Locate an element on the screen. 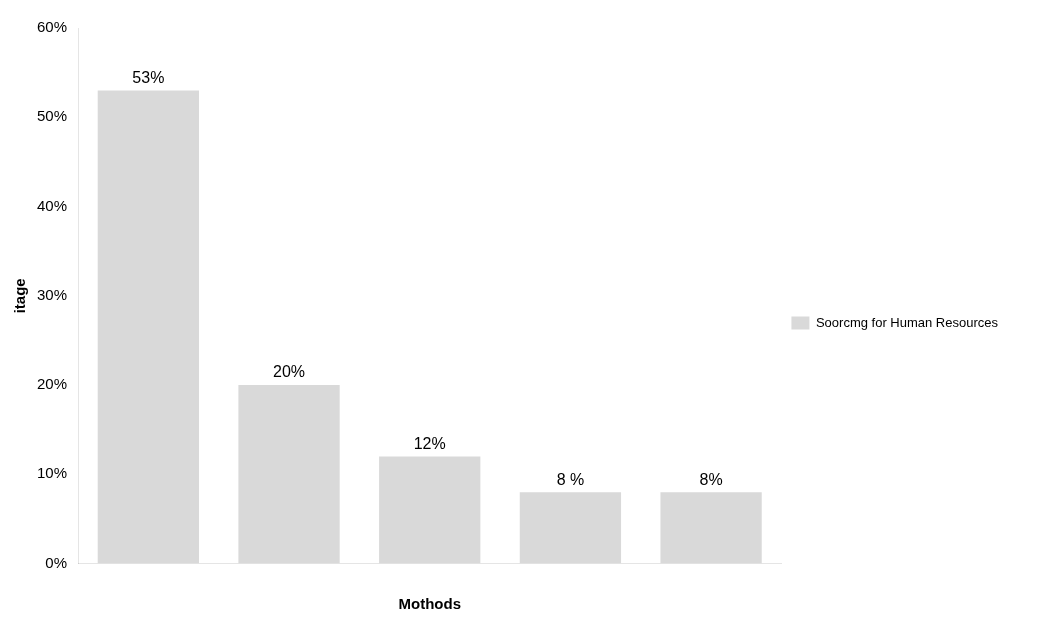 Image resolution: width=1050 pixels, height=630 pixels. data-label: 53% is located at coordinates (148, 77).